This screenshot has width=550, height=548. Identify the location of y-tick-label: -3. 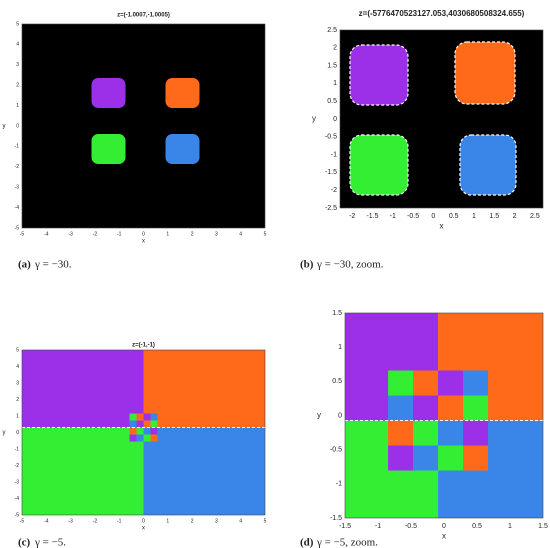
(17, 188).